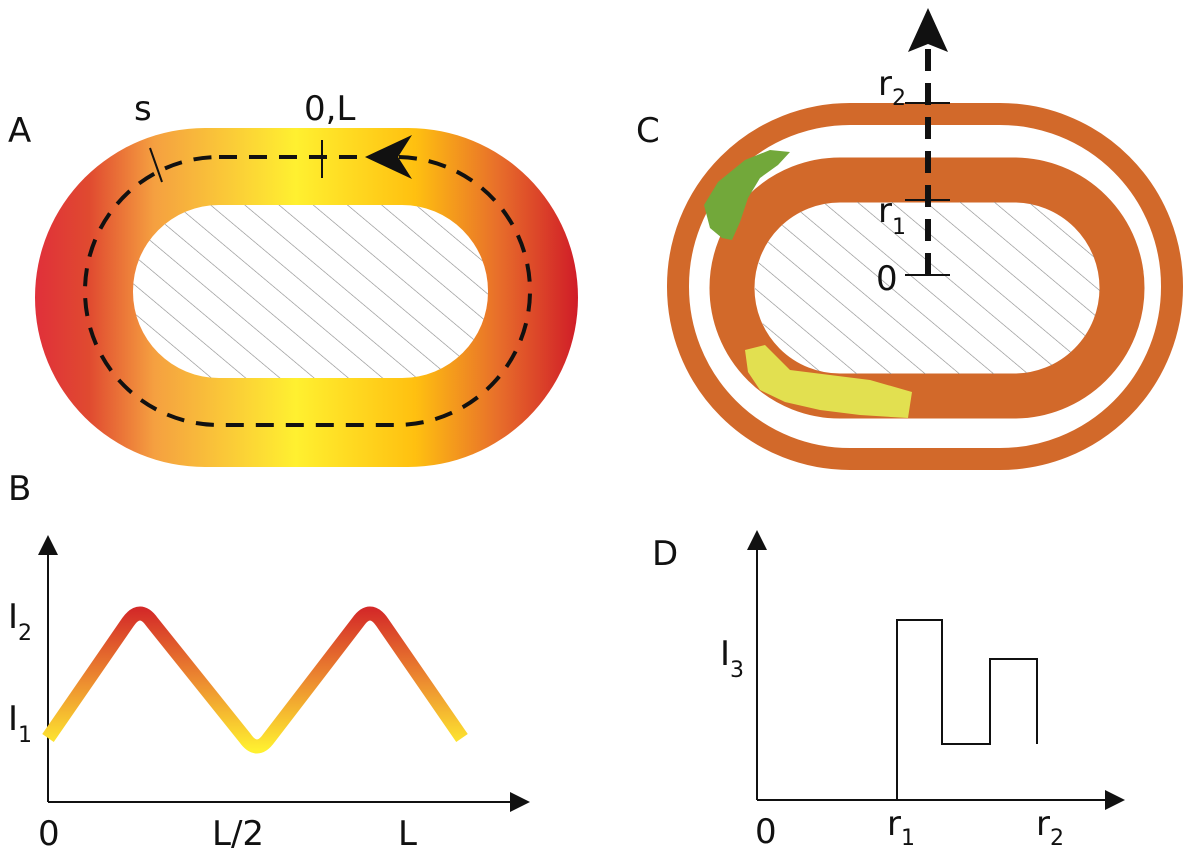 The width and height of the screenshot is (1203, 850). What do you see at coordinates (238, 832) in the screenshot?
I see `label: L/2` at bounding box center [238, 832].